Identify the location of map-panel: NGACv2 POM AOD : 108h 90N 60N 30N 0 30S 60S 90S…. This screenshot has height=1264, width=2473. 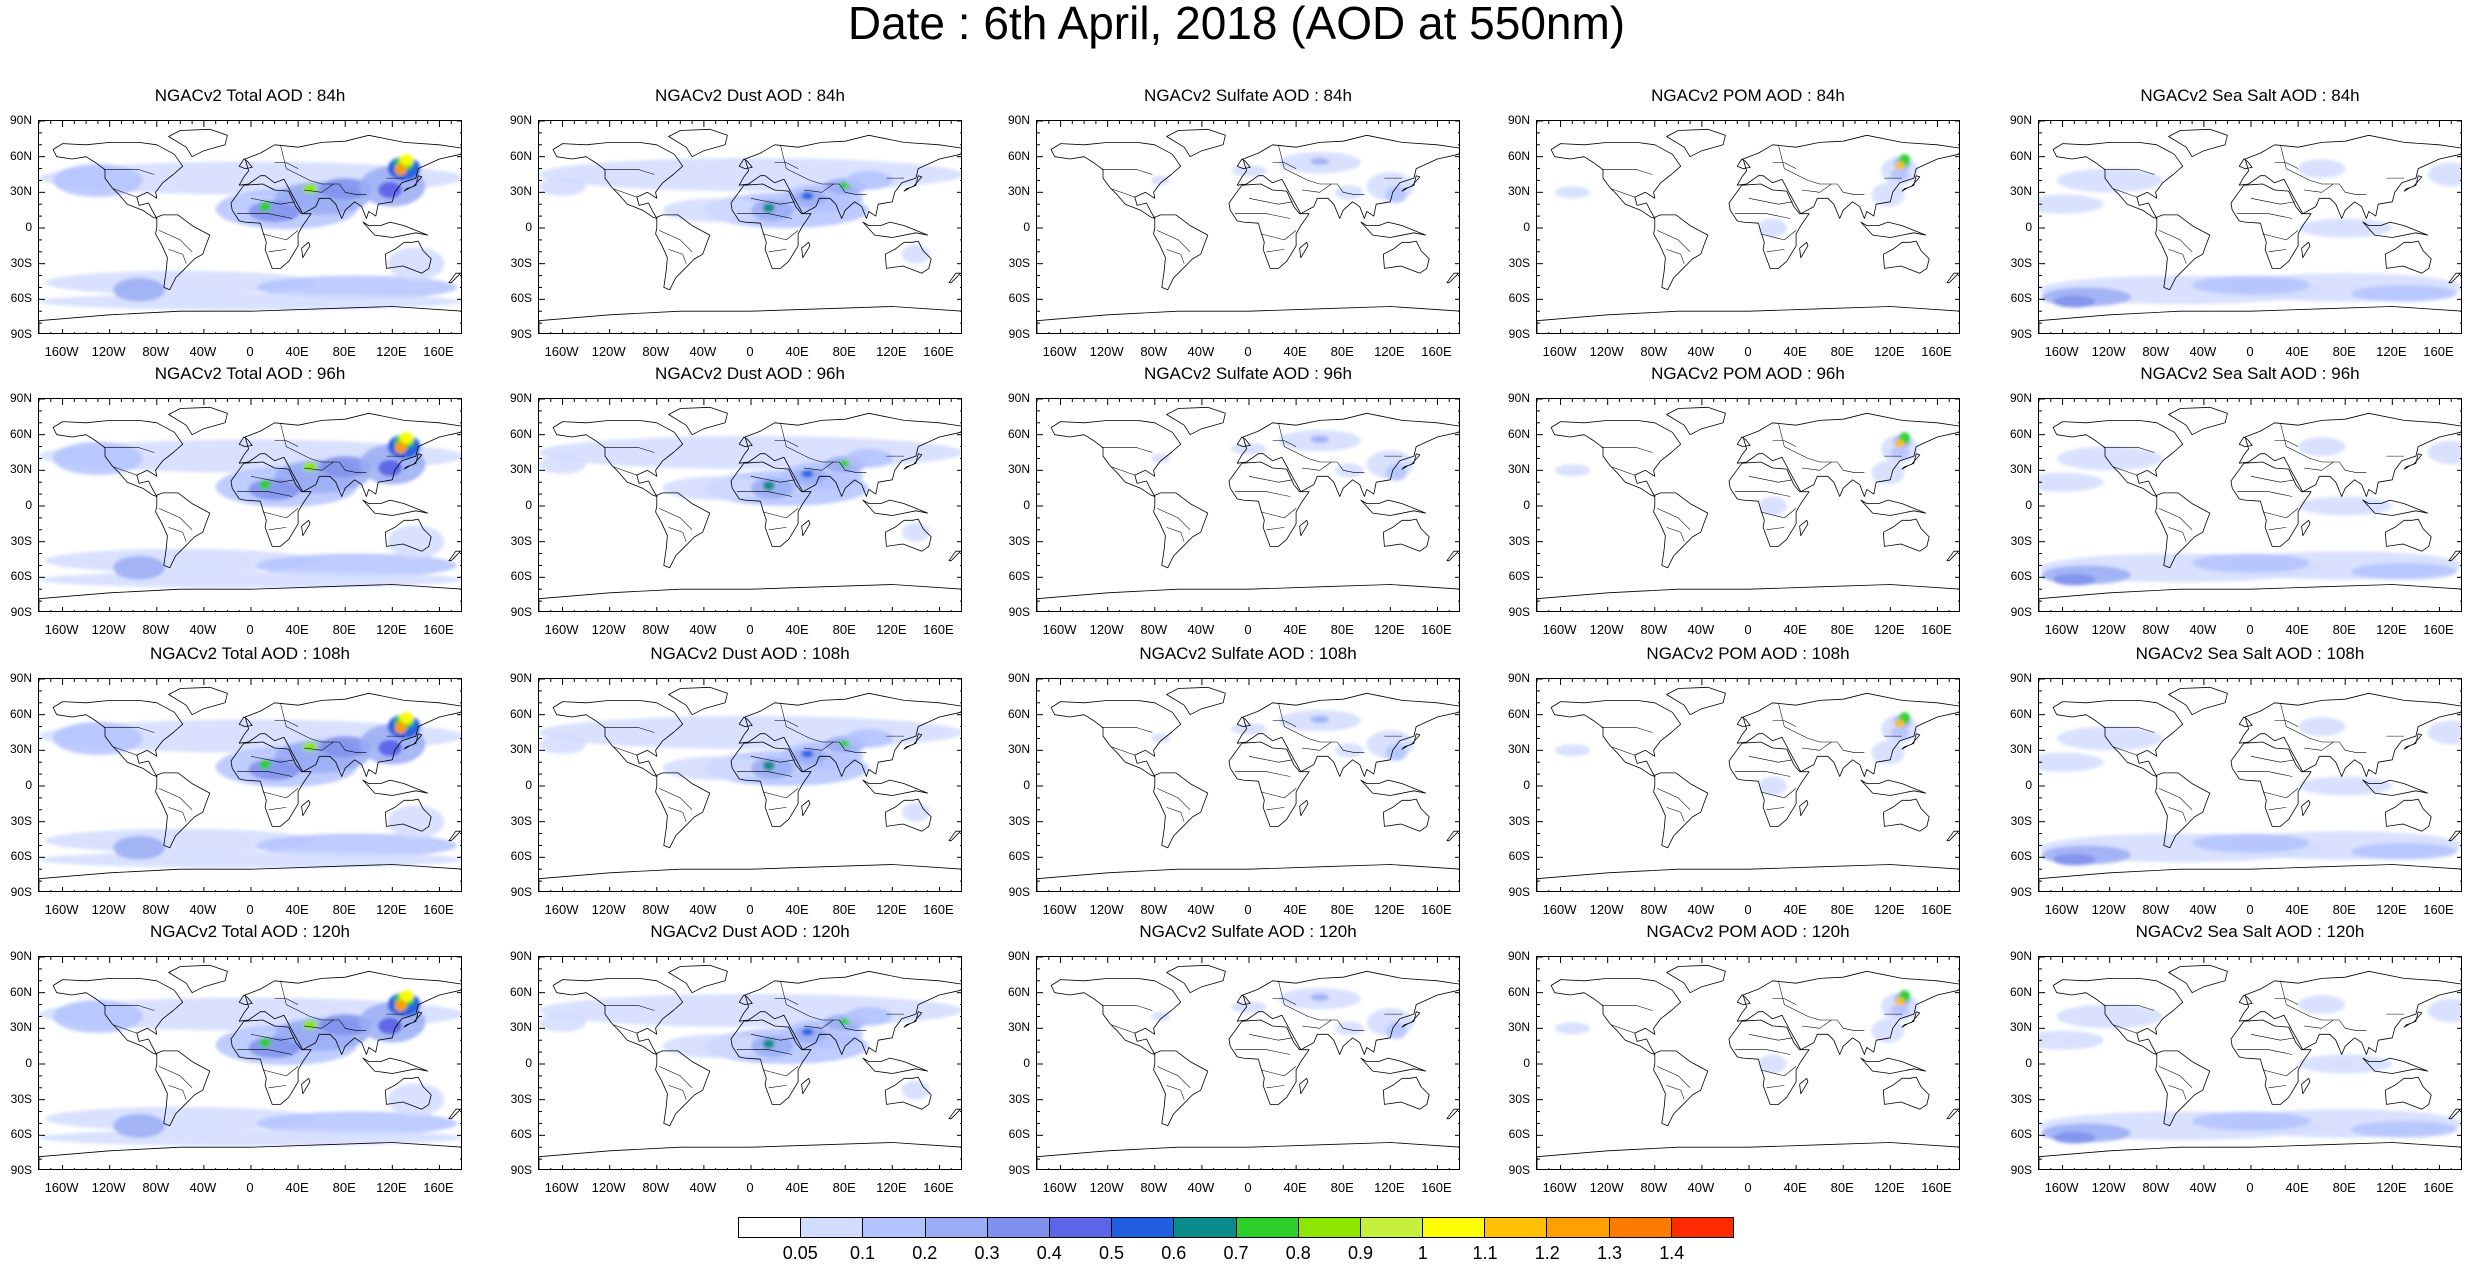
(1734, 780).